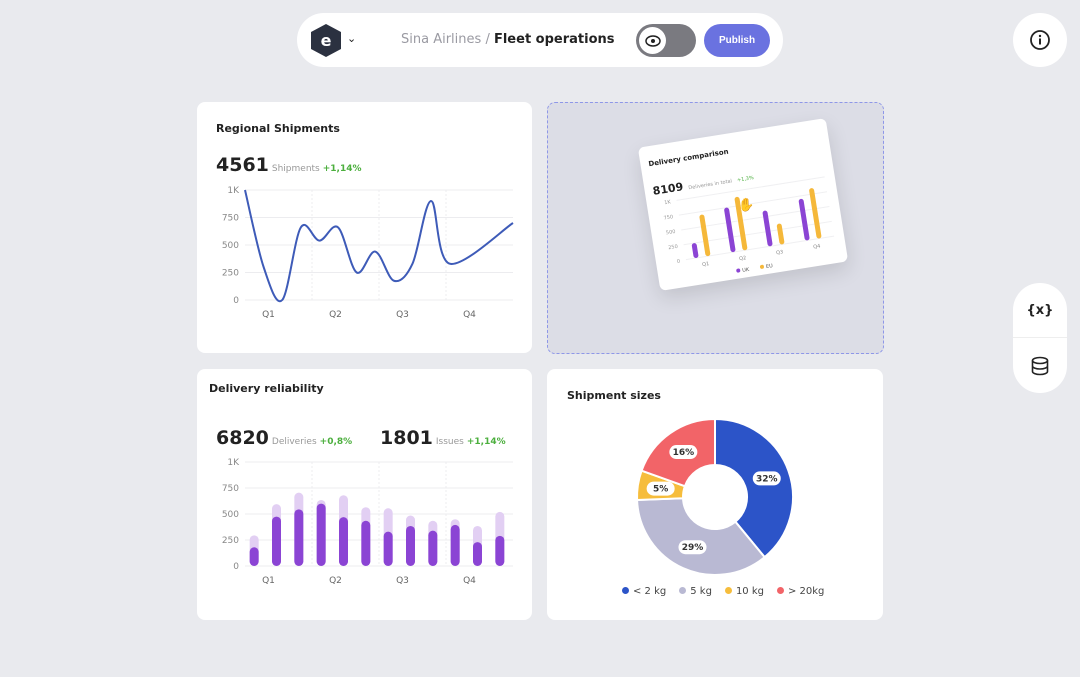 This screenshot has width=1080, height=677. I want to click on logo-icon: e, so click(326, 42).